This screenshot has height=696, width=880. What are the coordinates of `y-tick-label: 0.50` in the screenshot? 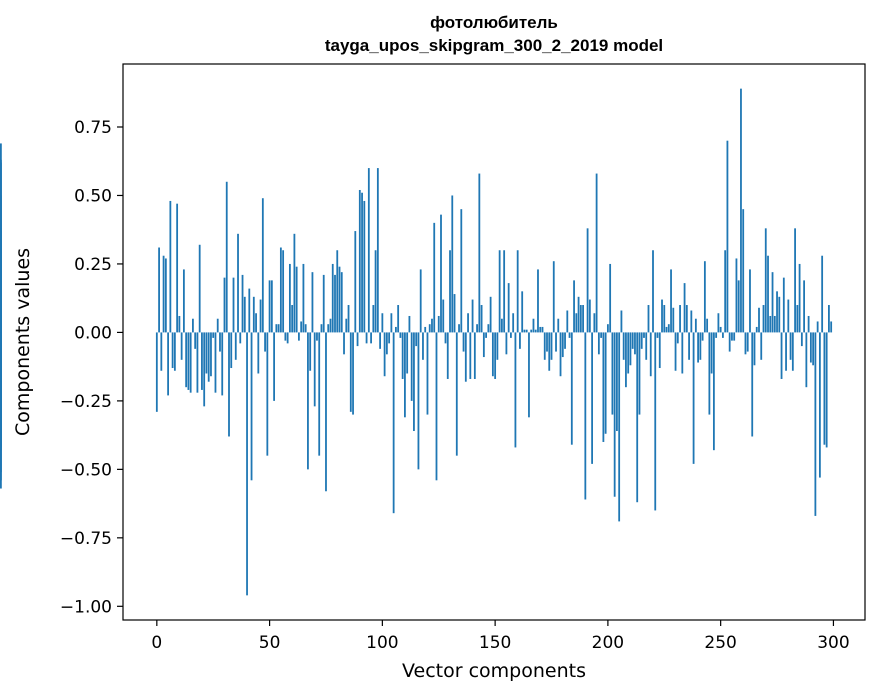 It's located at (93, 196).